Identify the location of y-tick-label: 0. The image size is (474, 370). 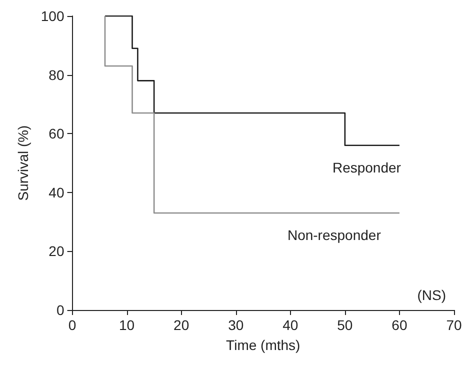
(60, 310).